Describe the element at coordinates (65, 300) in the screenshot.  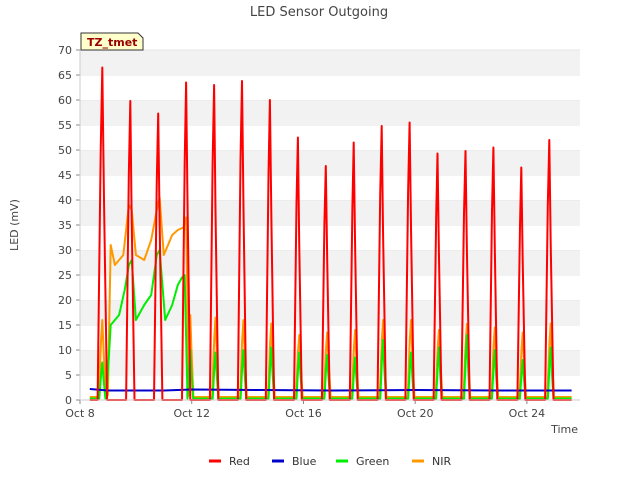
I see `y-tick-label: 20` at that location.